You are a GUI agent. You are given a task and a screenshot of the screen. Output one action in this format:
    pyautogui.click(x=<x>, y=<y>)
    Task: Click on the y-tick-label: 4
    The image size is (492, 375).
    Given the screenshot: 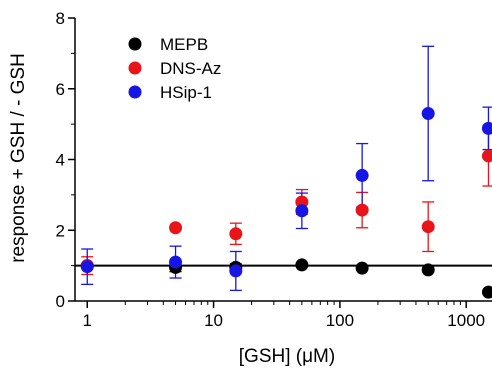 What is the action you would take?
    pyautogui.click(x=60, y=160)
    